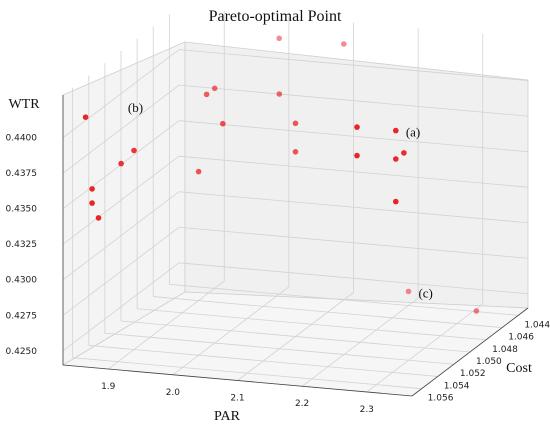  What do you see at coordinates (441, 399) in the screenshot?
I see `y-tick-label: 1.056` at bounding box center [441, 399].